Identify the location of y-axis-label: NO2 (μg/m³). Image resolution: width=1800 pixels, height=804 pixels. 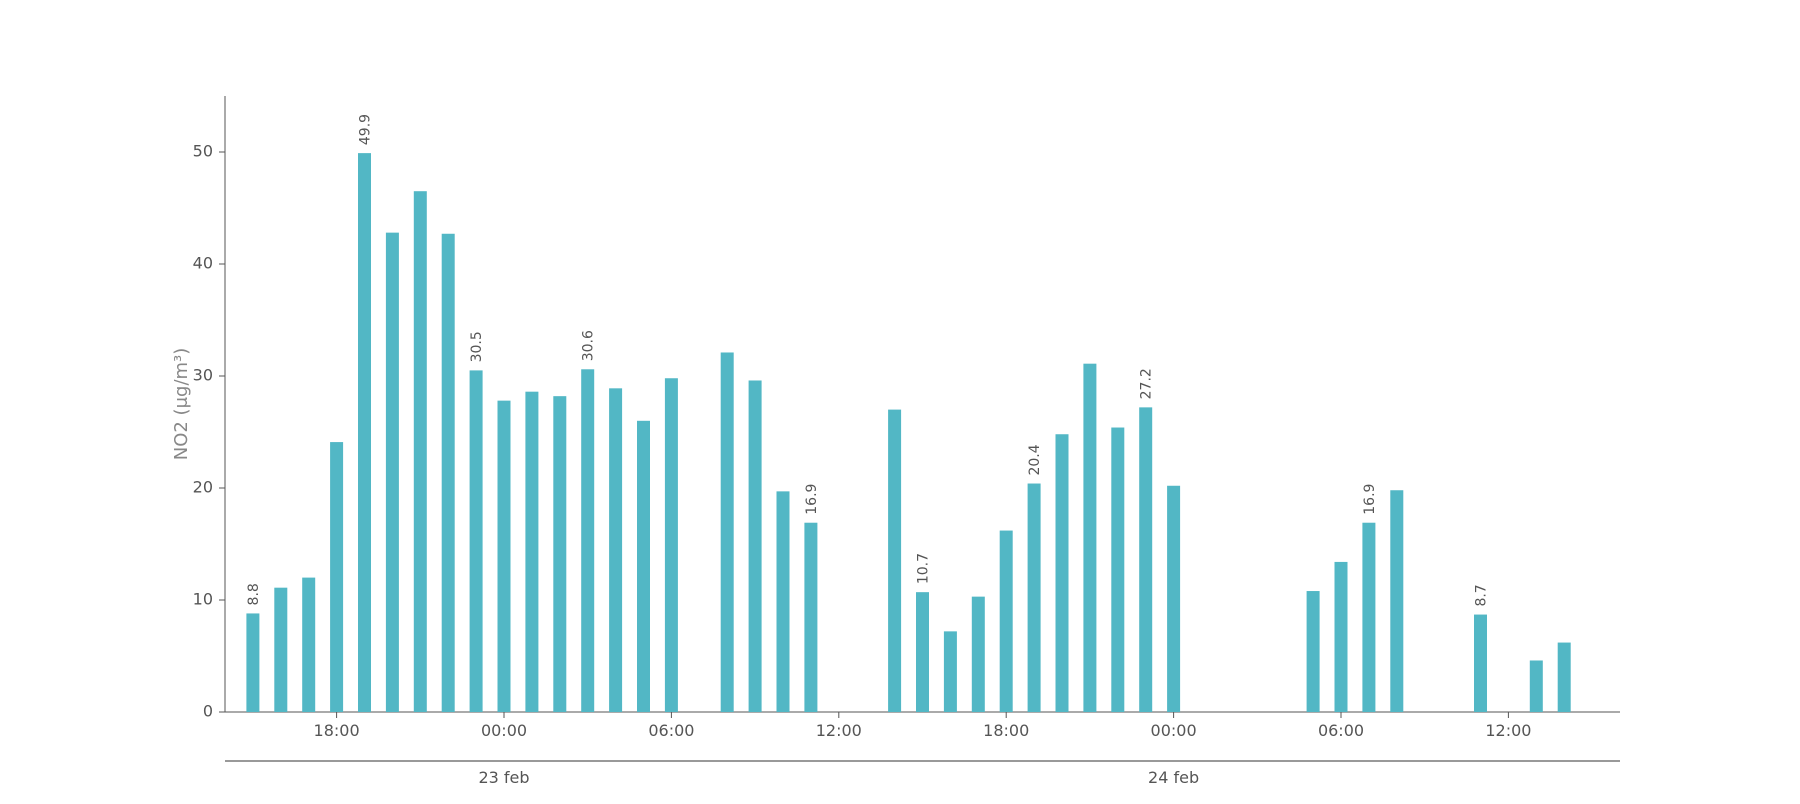
(181, 404).